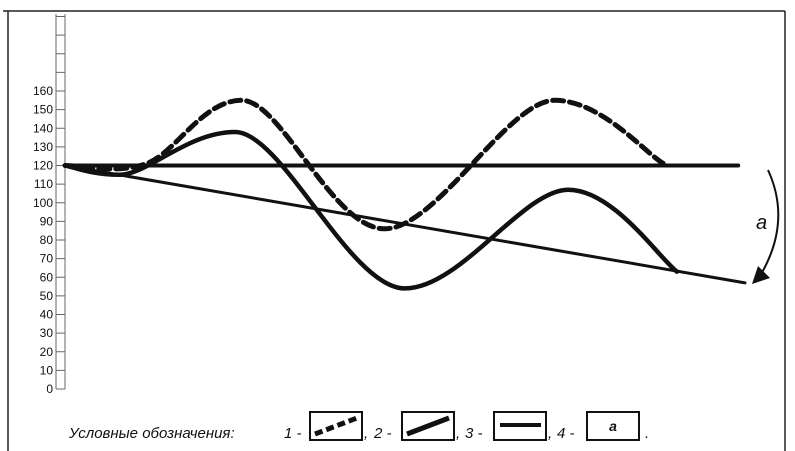  What do you see at coordinates (566, 433) in the screenshot?
I see `legend-item-4-number: 4 -` at bounding box center [566, 433].